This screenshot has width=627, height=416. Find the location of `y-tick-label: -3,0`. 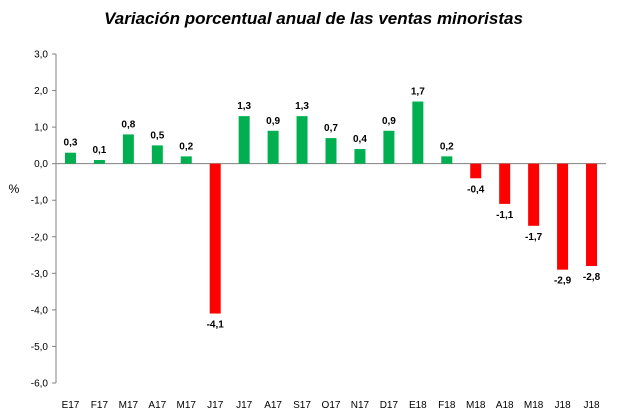

y-tick-label: -3,0 is located at coordinates (40, 274).